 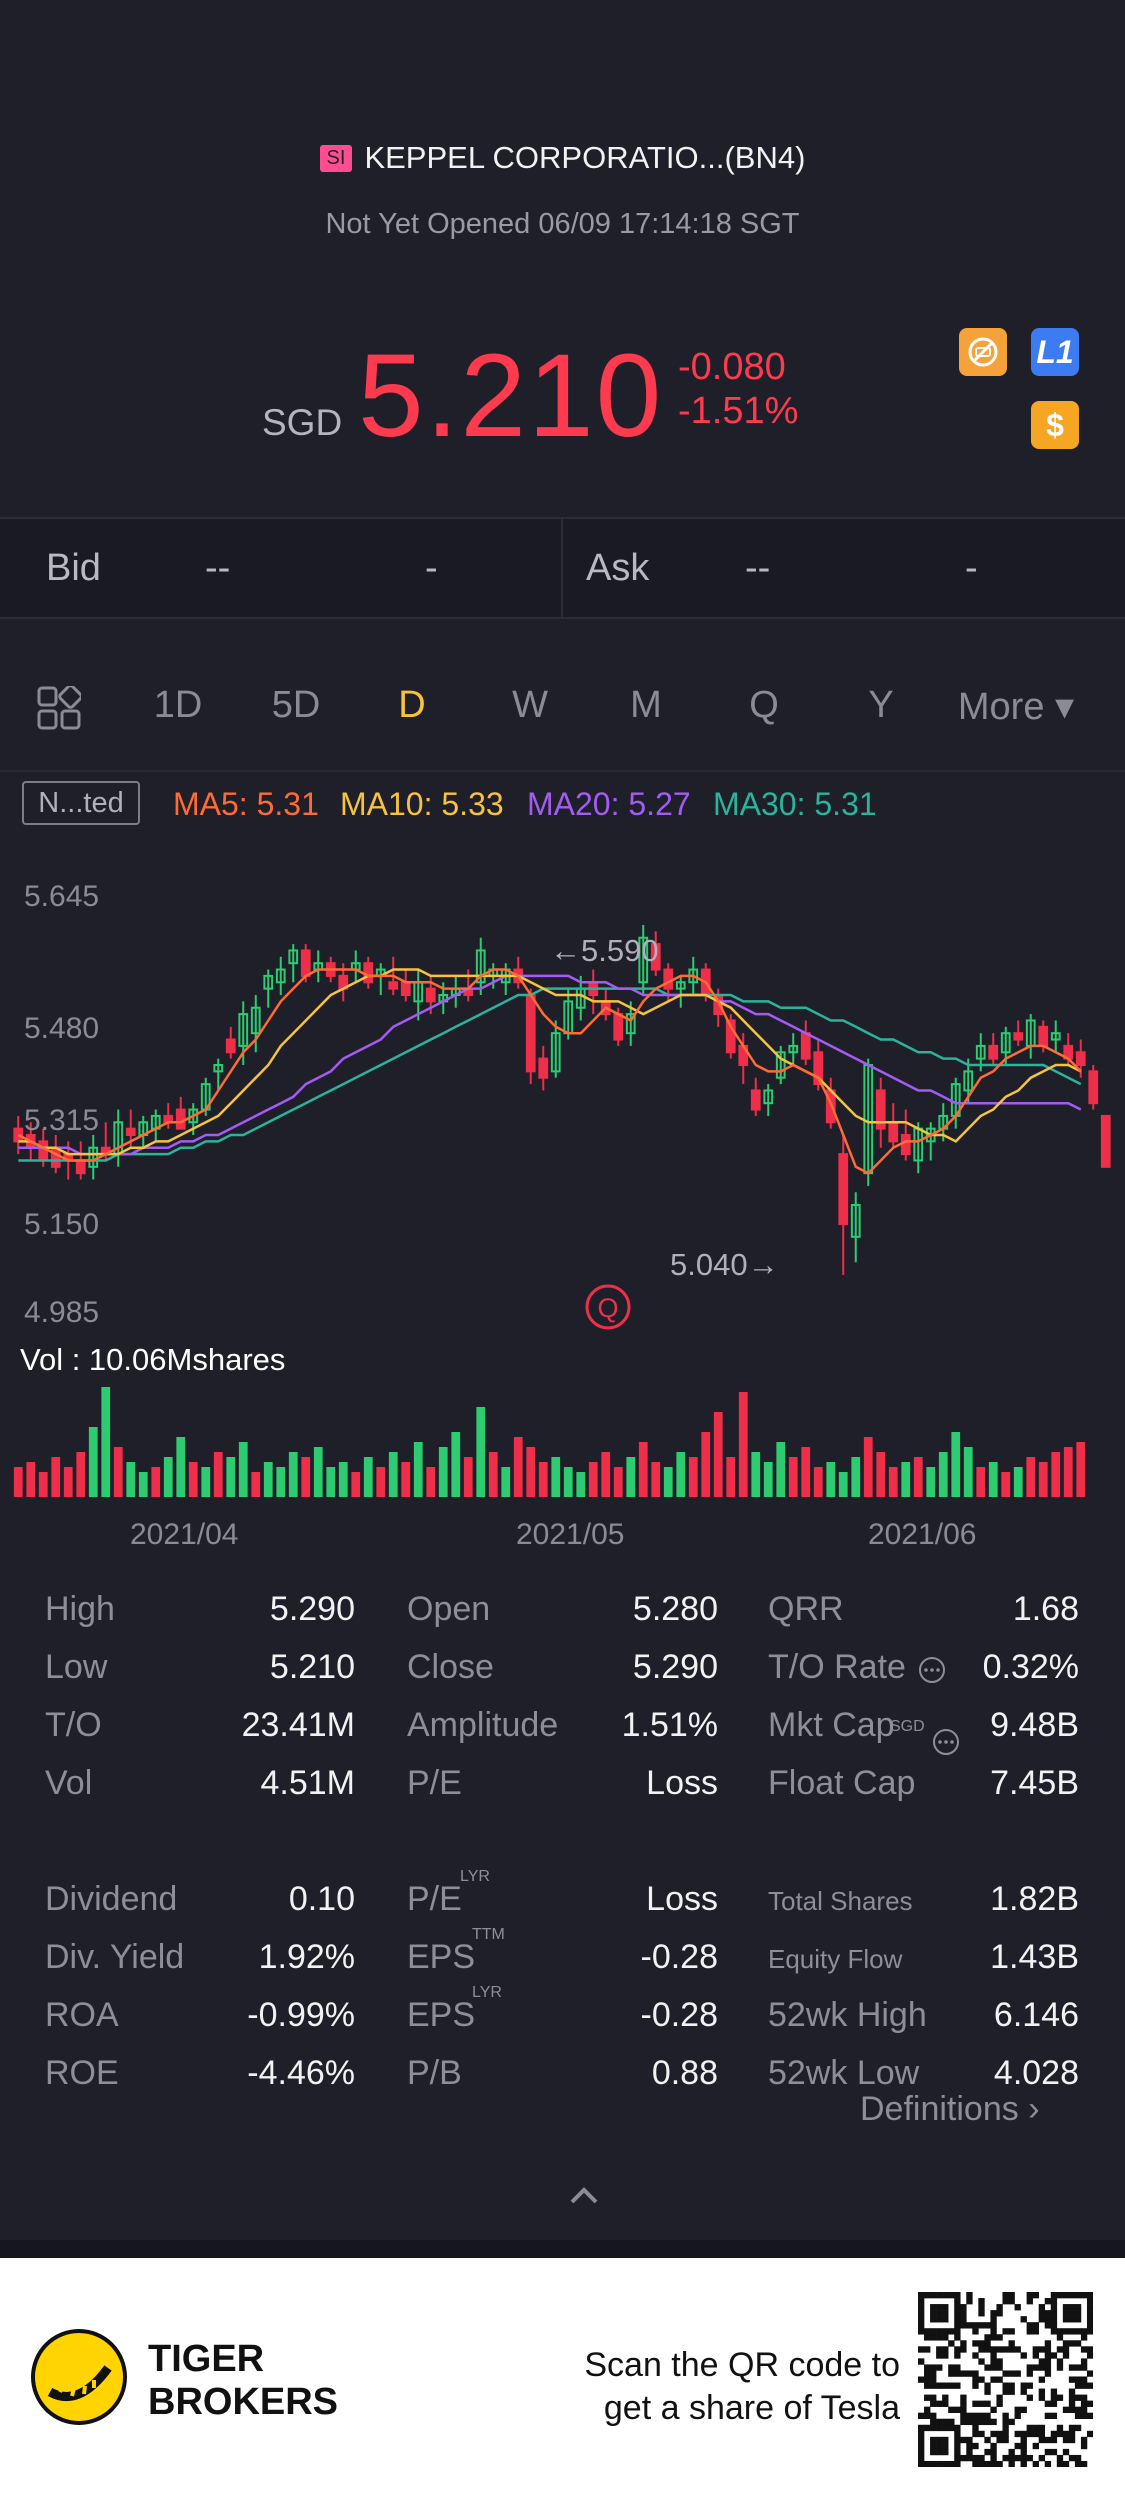 What do you see at coordinates (296, 705) in the screenshot?
I see `tab-5d: 5D` at bounding box center [296, 705].